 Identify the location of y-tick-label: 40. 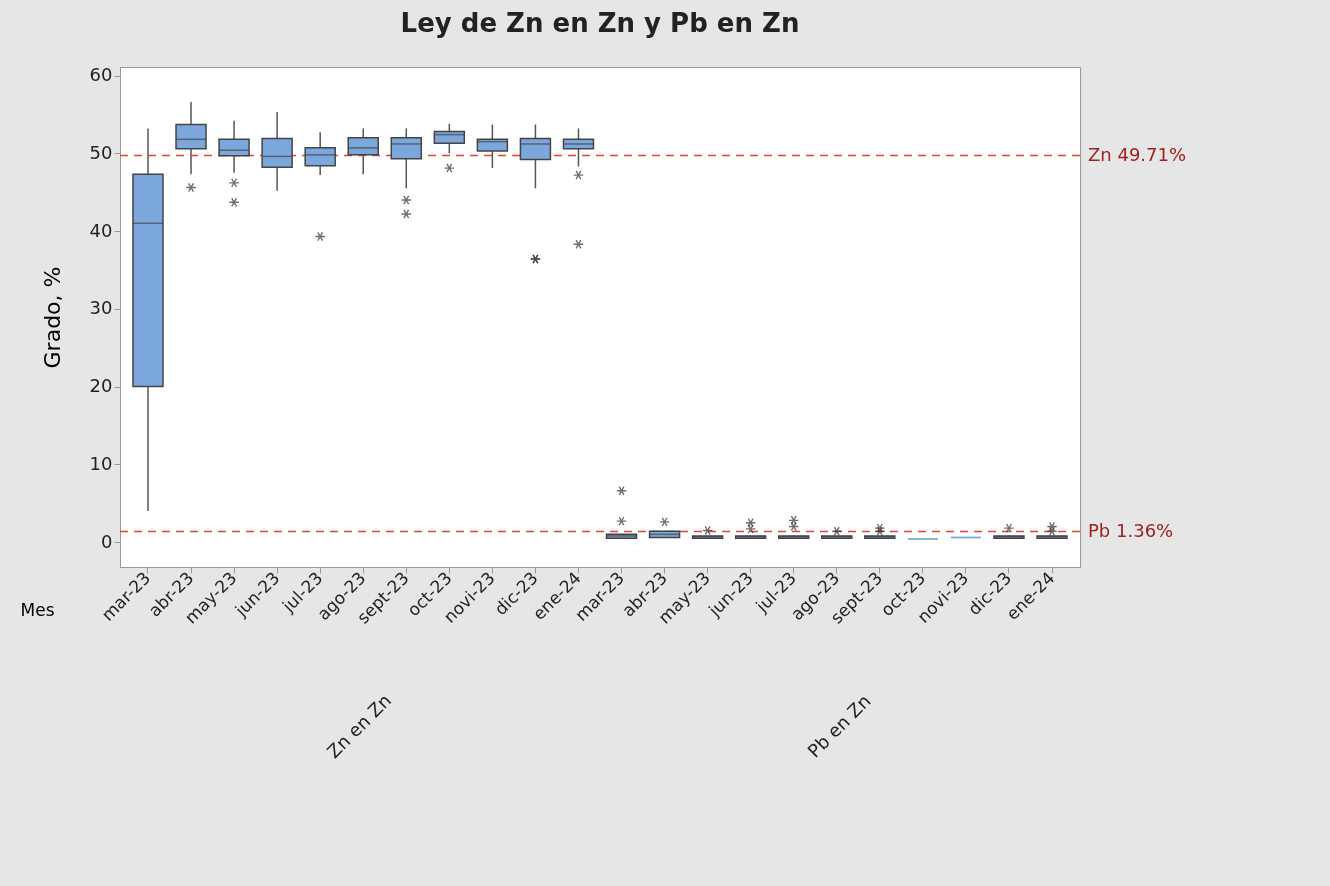
(101, 230).